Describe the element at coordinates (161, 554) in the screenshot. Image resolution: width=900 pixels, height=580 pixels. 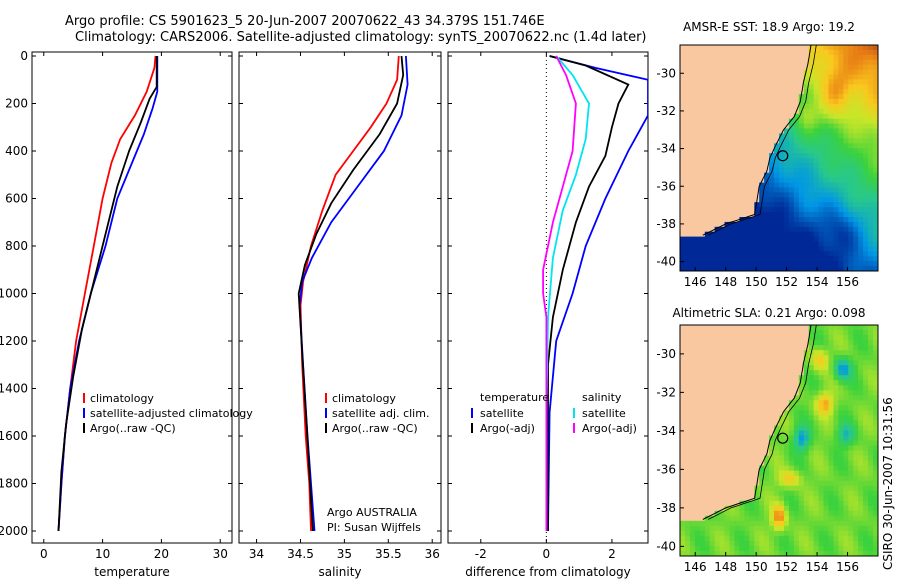
I see `x-tick-label: 20` at that location.